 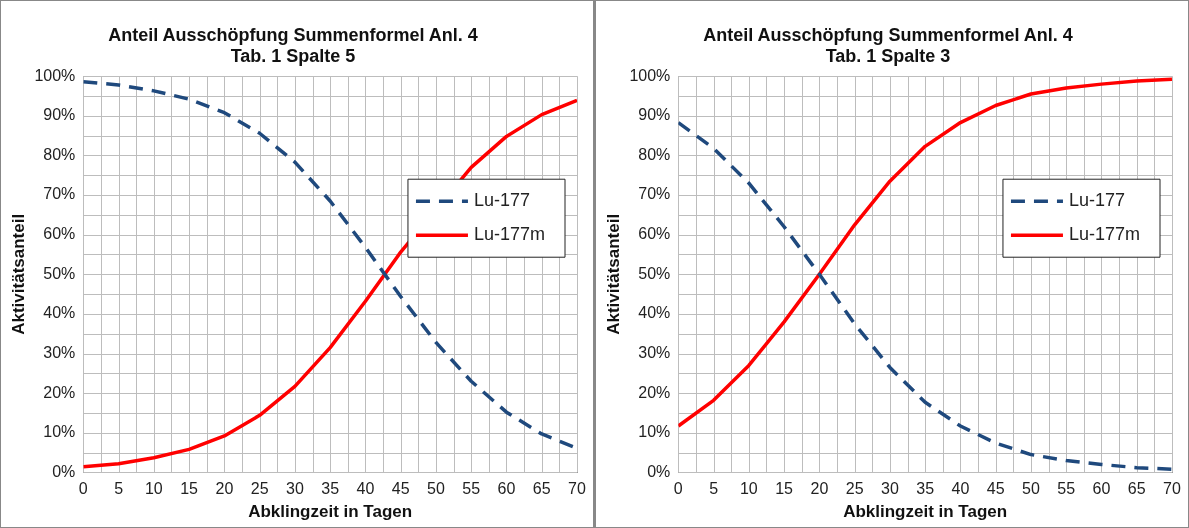 I want to click on chart-title: Anteil Ausschöpfung Summenformel Anl. 4 Tab. 1 Spalte 5, so click(x=293, y=45).